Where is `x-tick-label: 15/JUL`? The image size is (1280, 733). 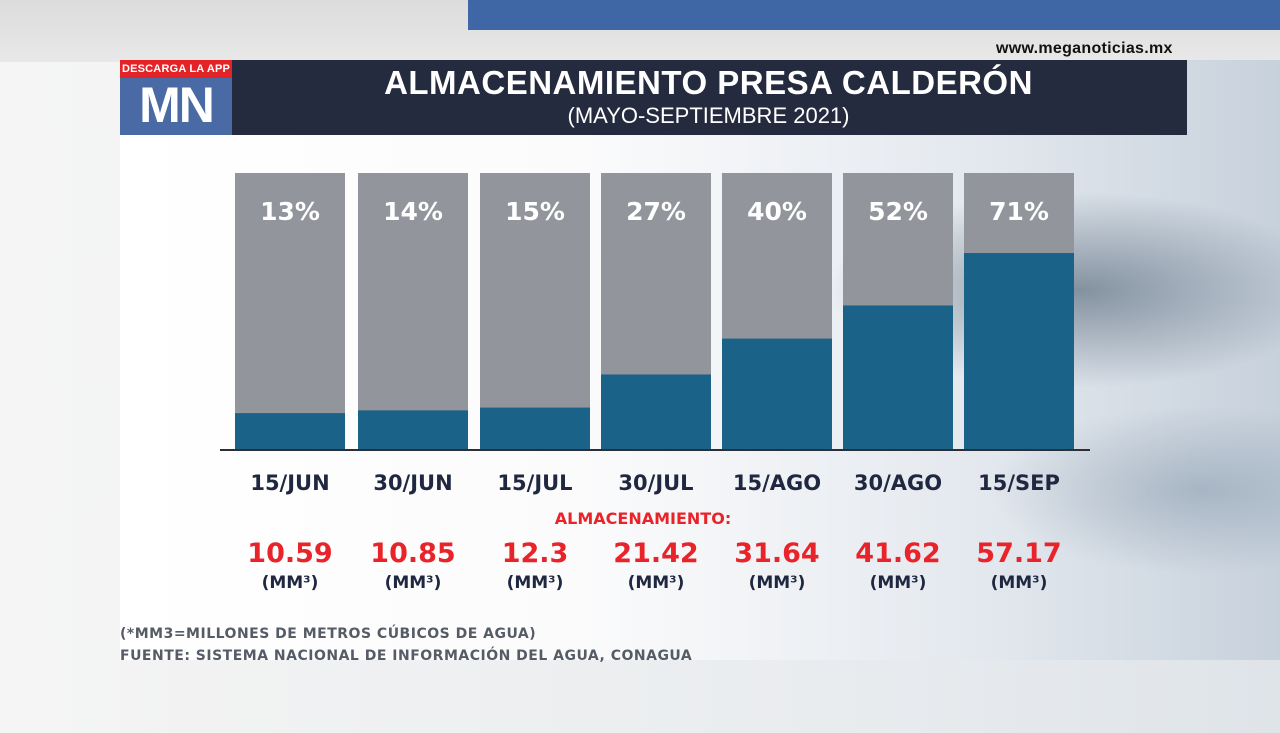 x-tick-label: 15/JUL is located at coordinates (534, 483).